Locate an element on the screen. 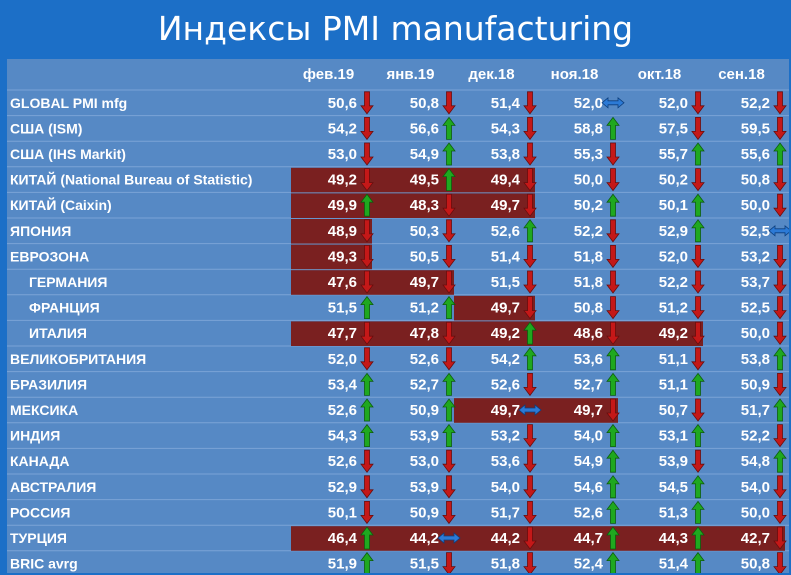 The image size is (791, 575). column-header: сен.18 is located at coordinates (741, 74).